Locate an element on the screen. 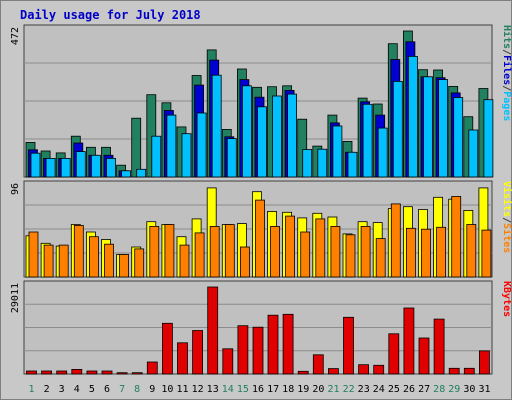 This screenshot has width=512, height=400. x-tick-label-11: 11 is located at coordinates (182, 389).